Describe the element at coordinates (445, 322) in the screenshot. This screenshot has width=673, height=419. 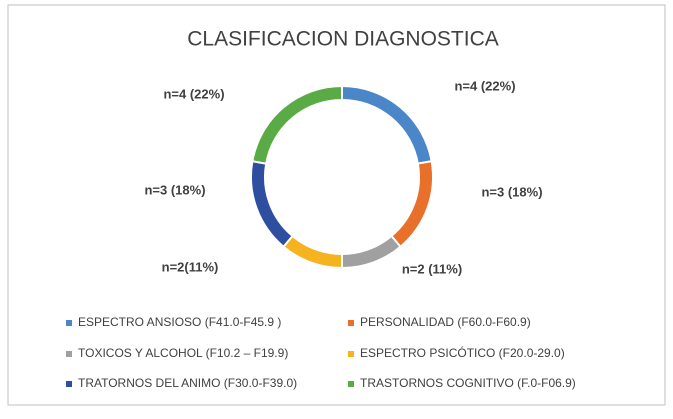
I see `legend-entry: PERSONALIDAD (F60.0-F60.9)` at that location.